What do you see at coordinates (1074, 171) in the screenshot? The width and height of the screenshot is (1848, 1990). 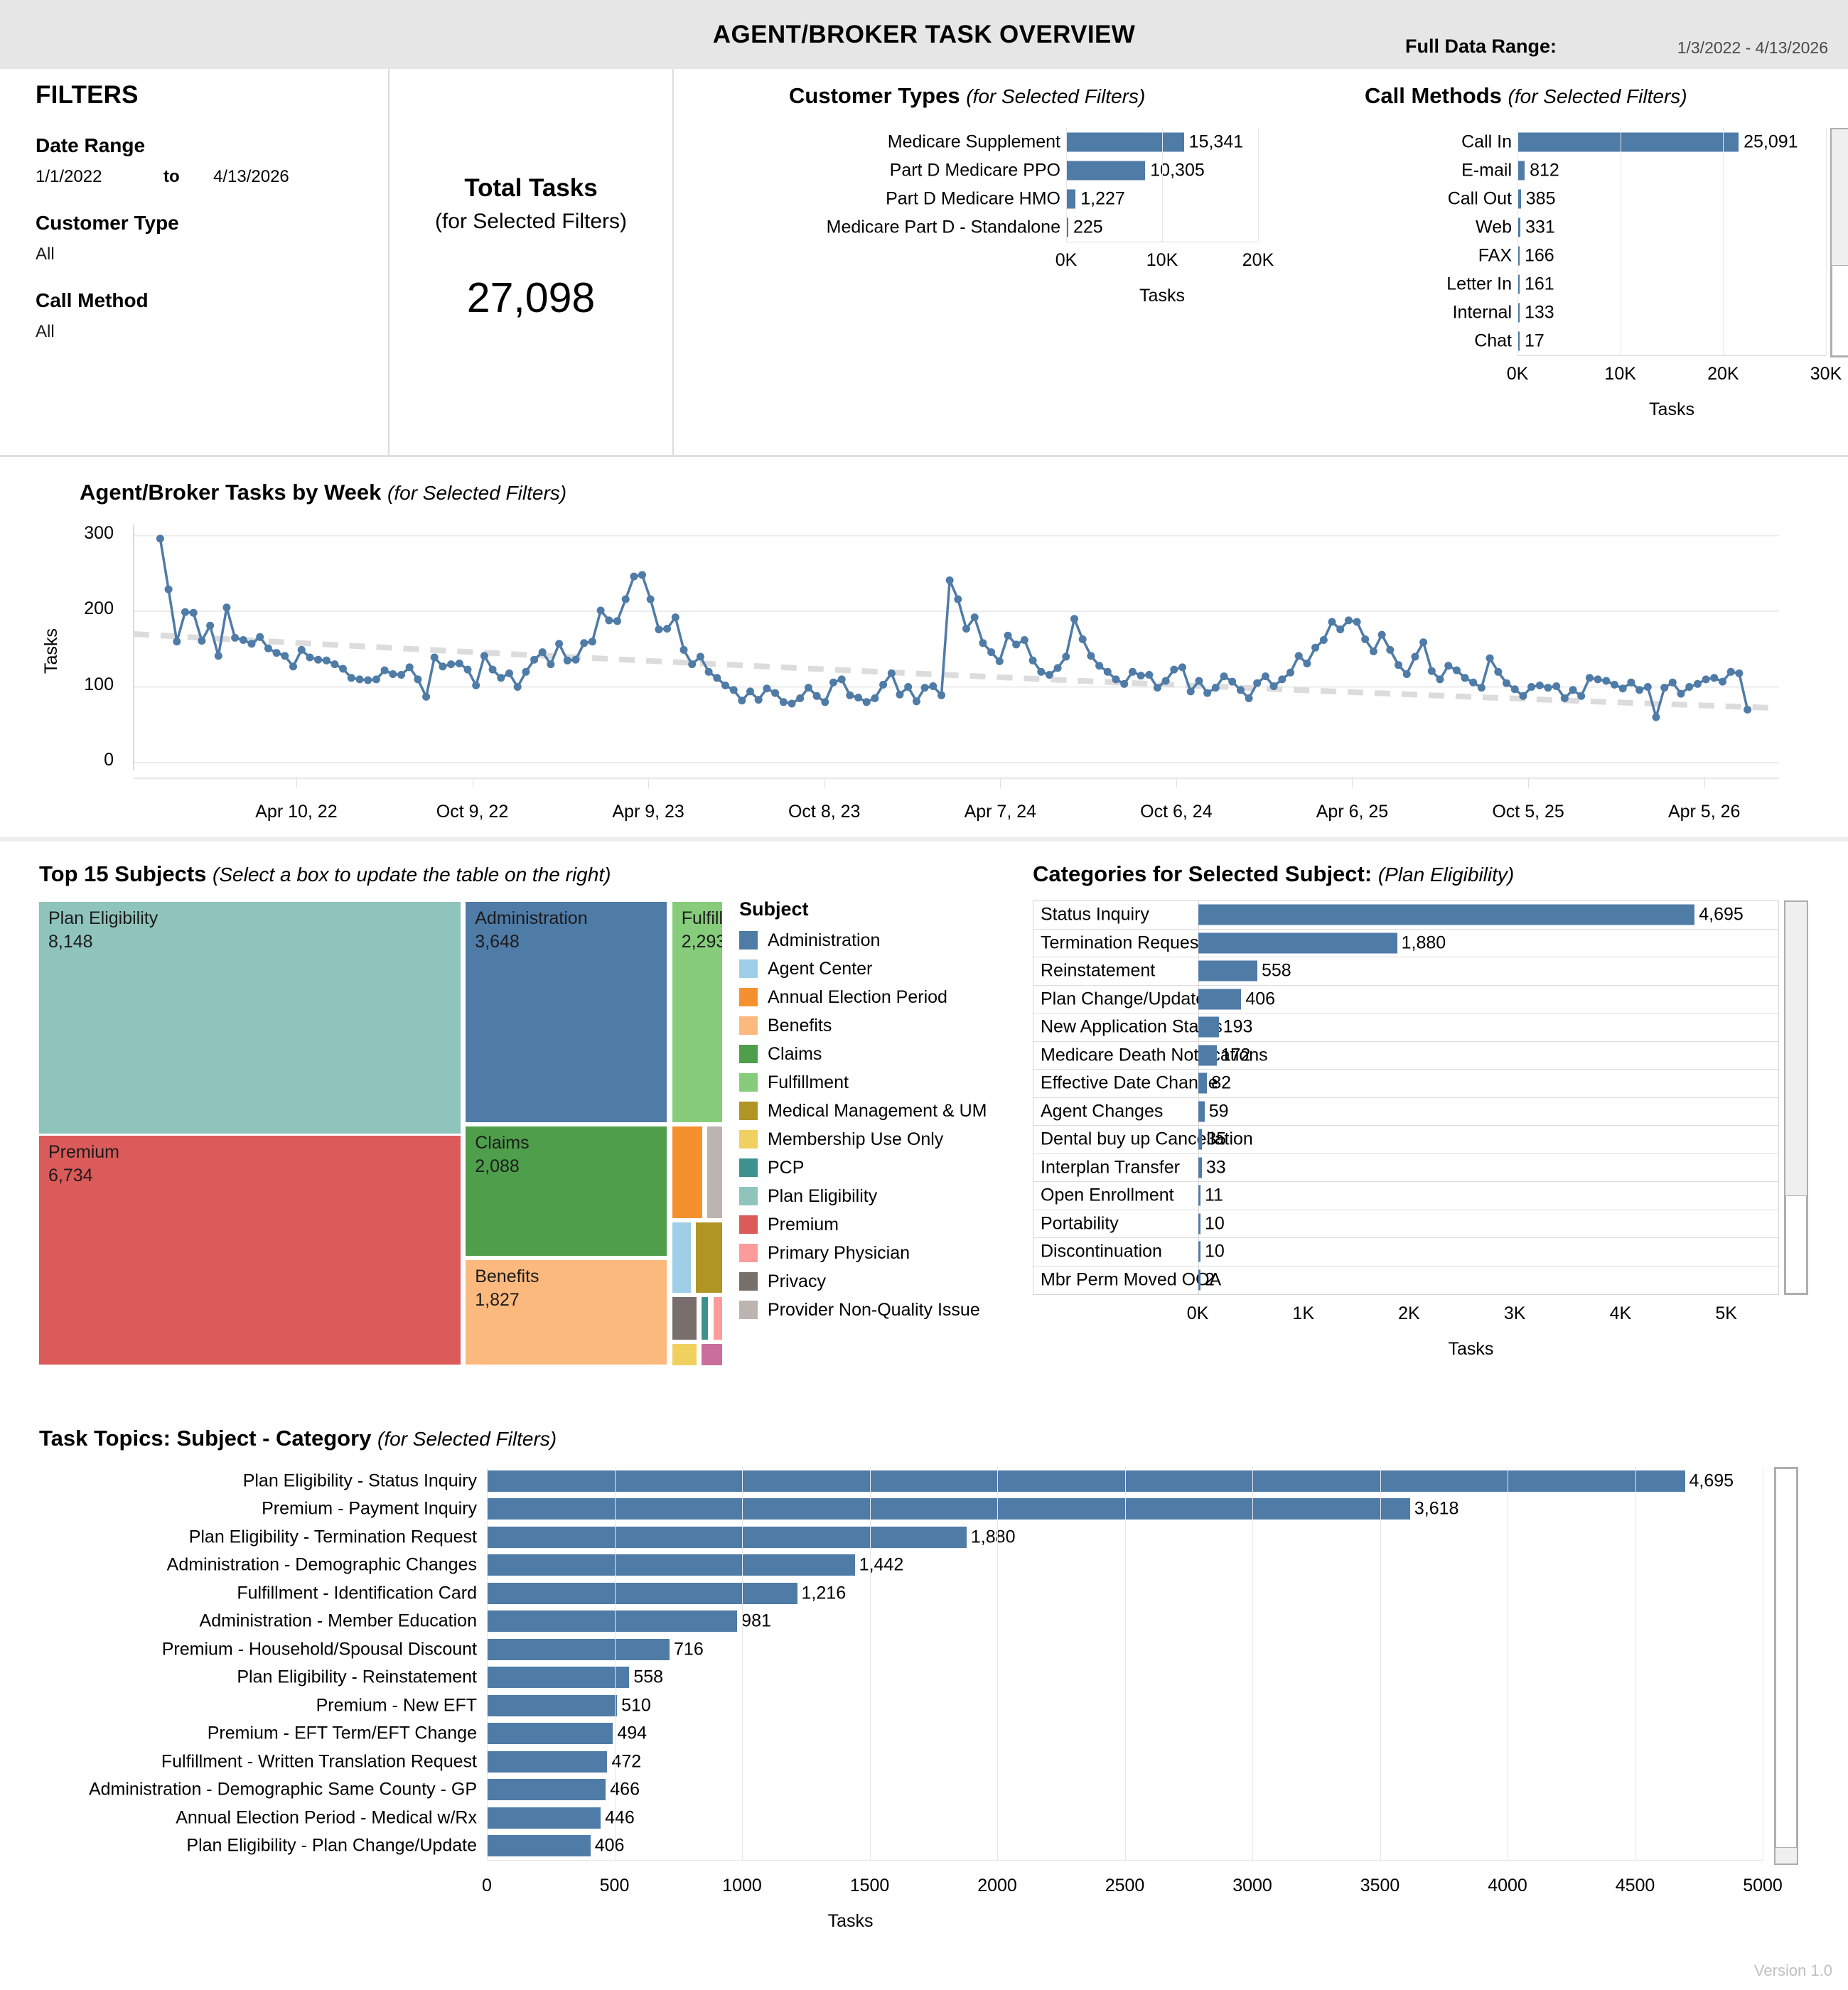 I see `bar-row: Part D Medicare PPO 10,305` at bounding box center [1074, 171].